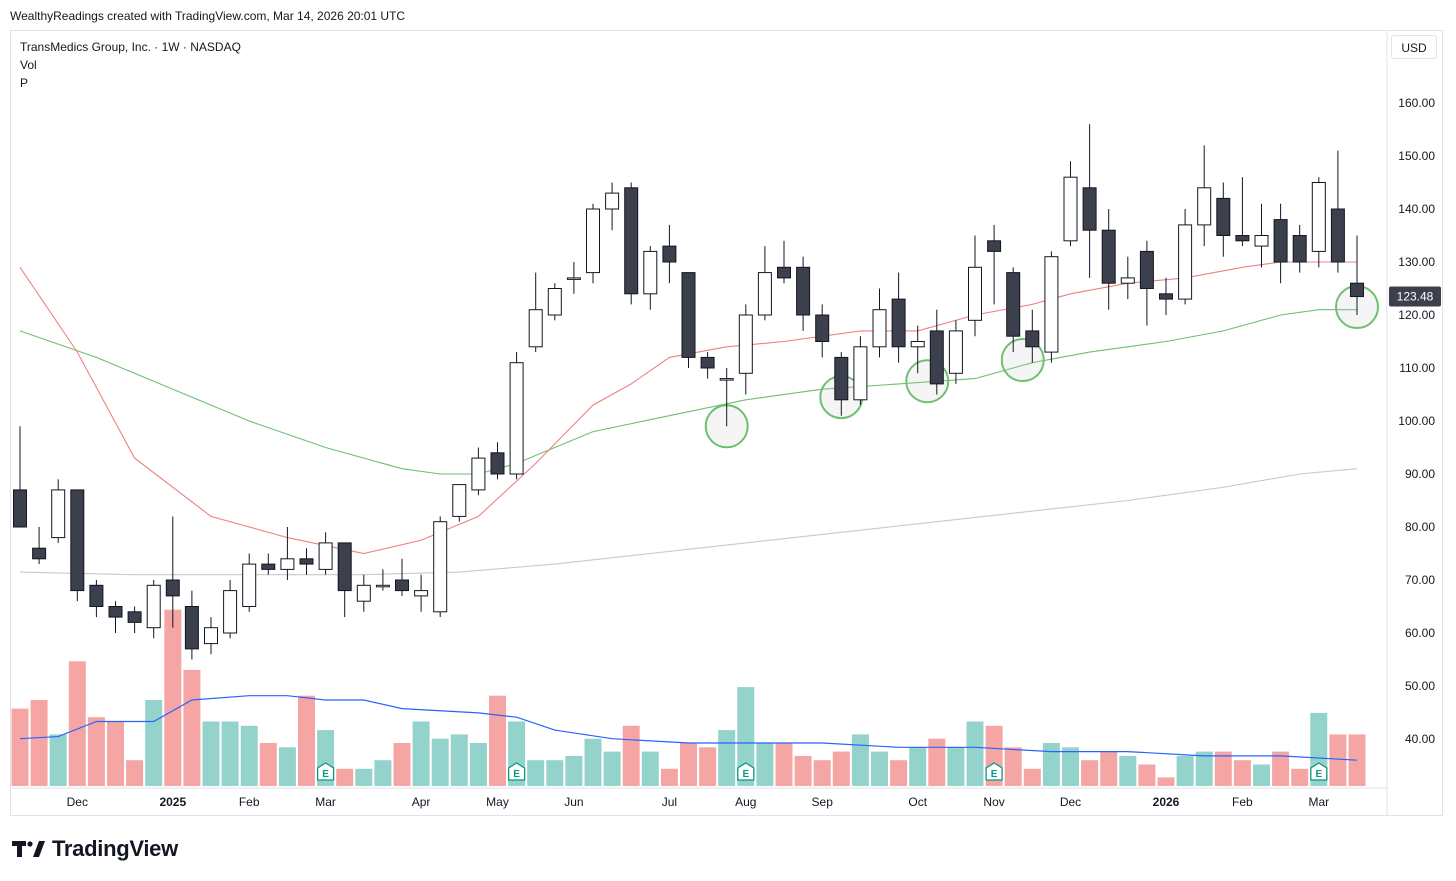 The image size is (1456, 881). Describe the element at coordinates (745, 802) in the screenshot. I see `x-axis-tick-label: Aug` at that location.